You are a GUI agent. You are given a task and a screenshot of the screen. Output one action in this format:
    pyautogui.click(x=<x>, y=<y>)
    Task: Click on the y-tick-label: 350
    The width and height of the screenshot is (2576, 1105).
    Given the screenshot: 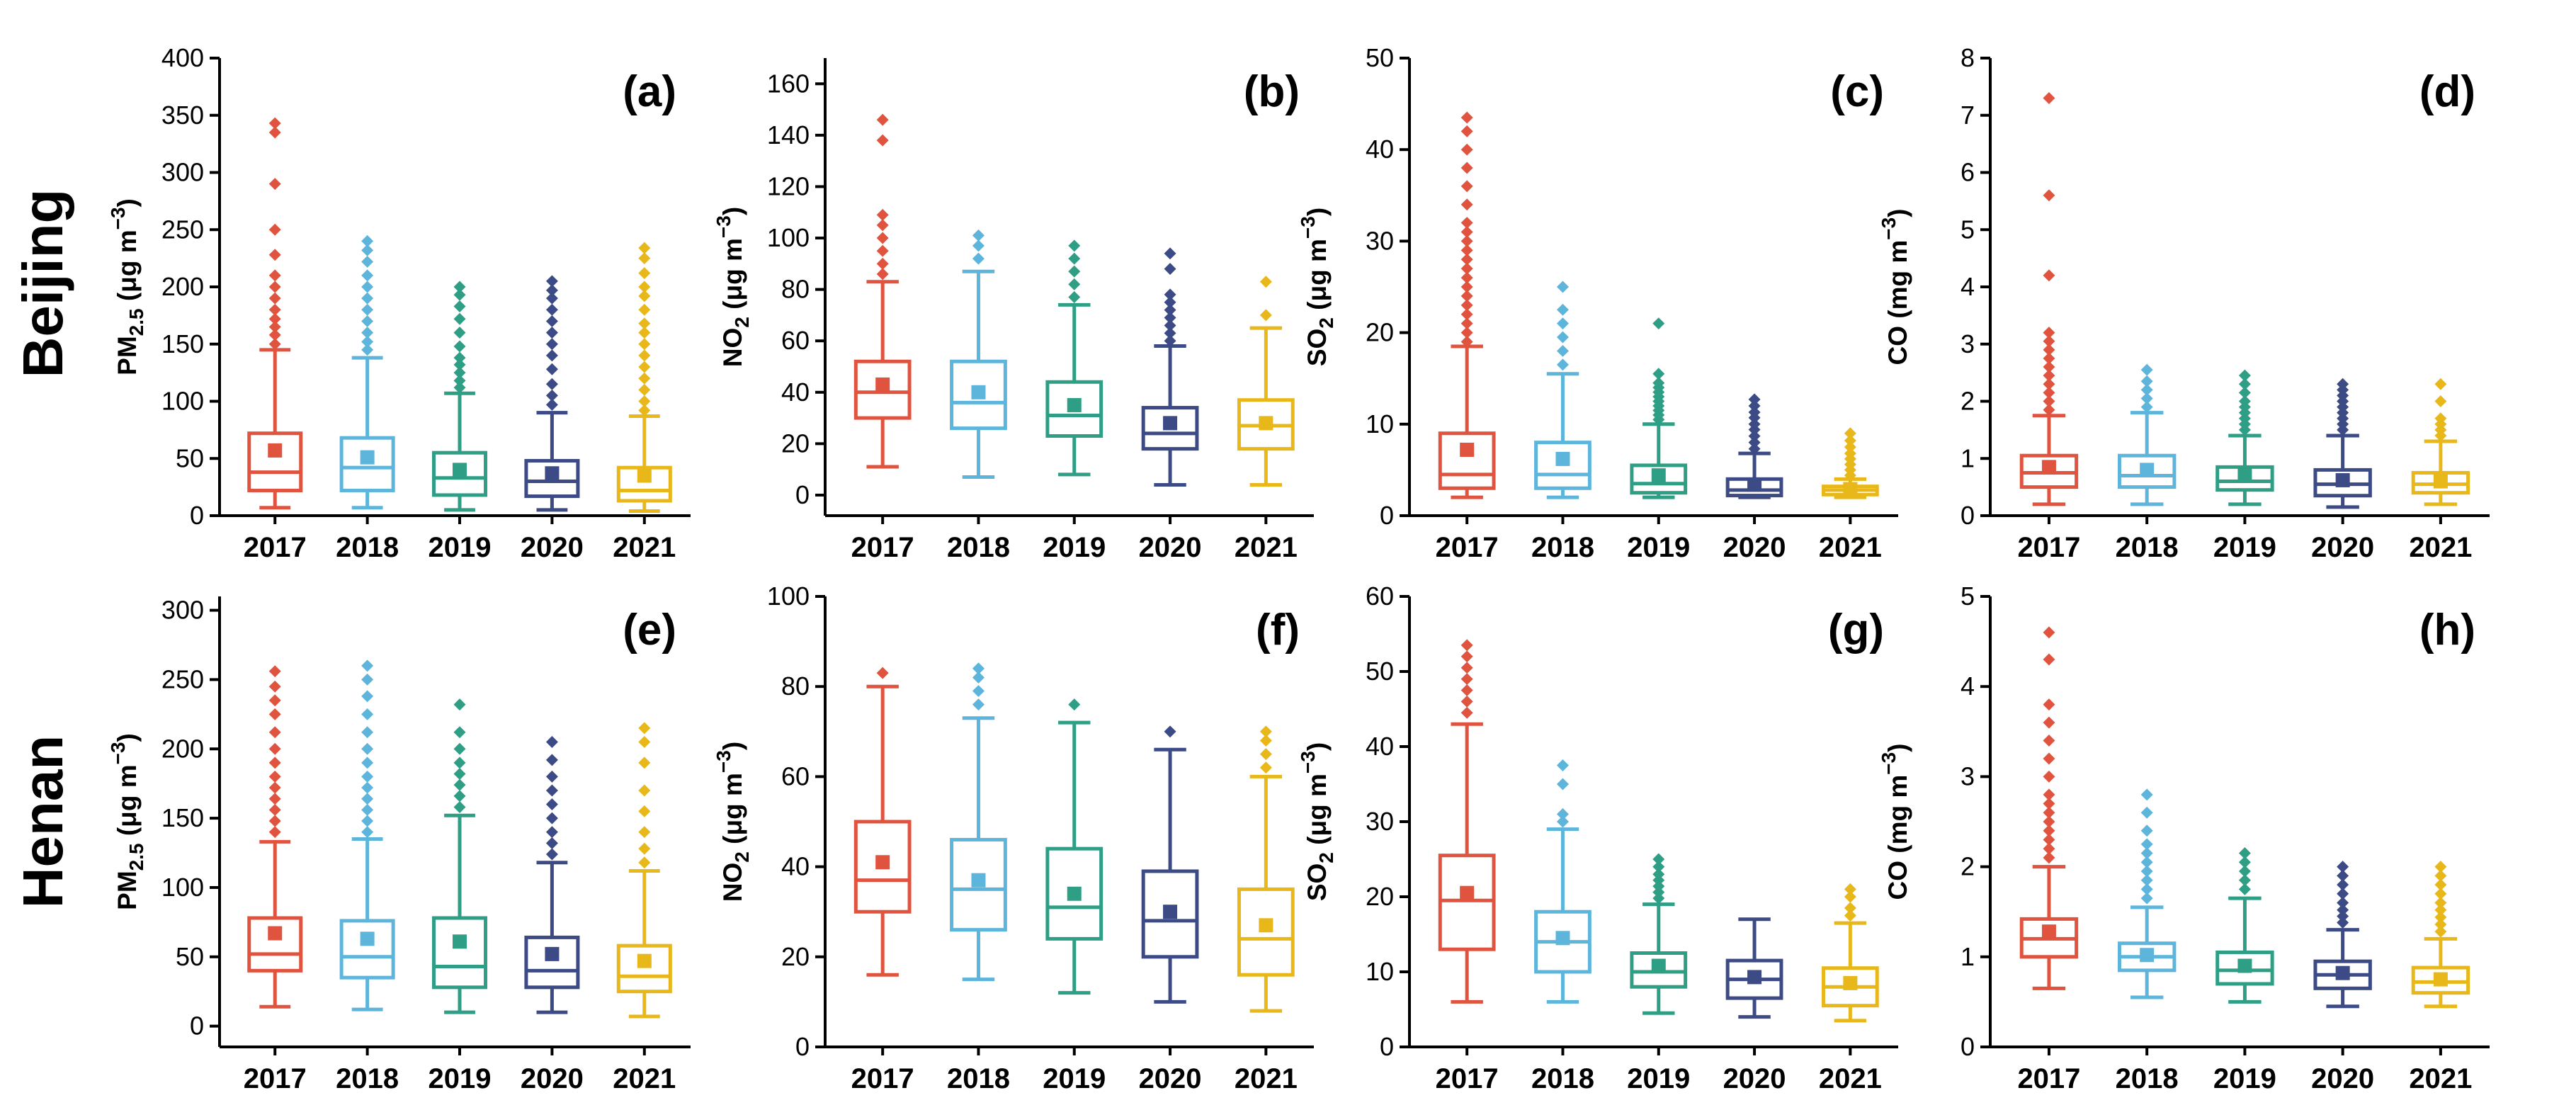 What is the action you would take?
    pyautogui.click(x=182, y=116)
    